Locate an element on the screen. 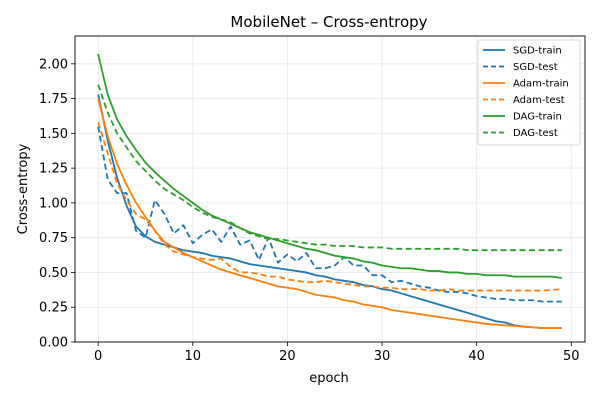 This screenshot has height=400, width=600. y-ticks: 0.00 0.25 0.50 0.75 1.00 1.25 1.50 1.75 2.00 is located at coordinates (57, 204).